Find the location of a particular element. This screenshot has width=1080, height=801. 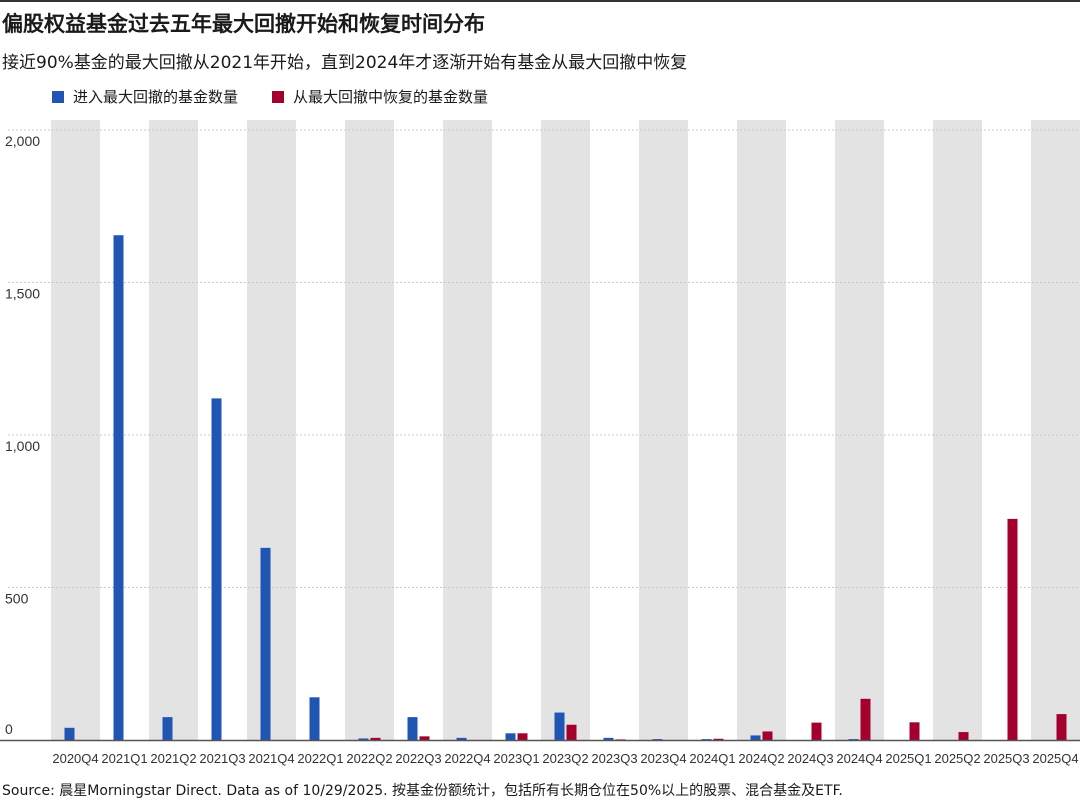

x-tick-label-2022Q1: 2022Q1 is located at coordinates (320, 758).